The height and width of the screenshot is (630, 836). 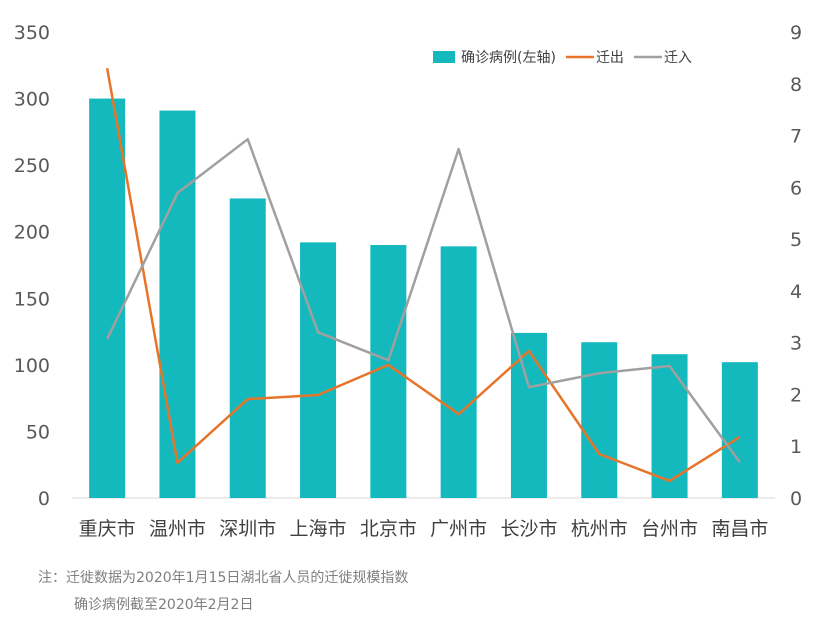 What do you see at coordinates (388, 529) in the screenshot?
I see `category-label: 北京市` at bounding box center [388, 529].